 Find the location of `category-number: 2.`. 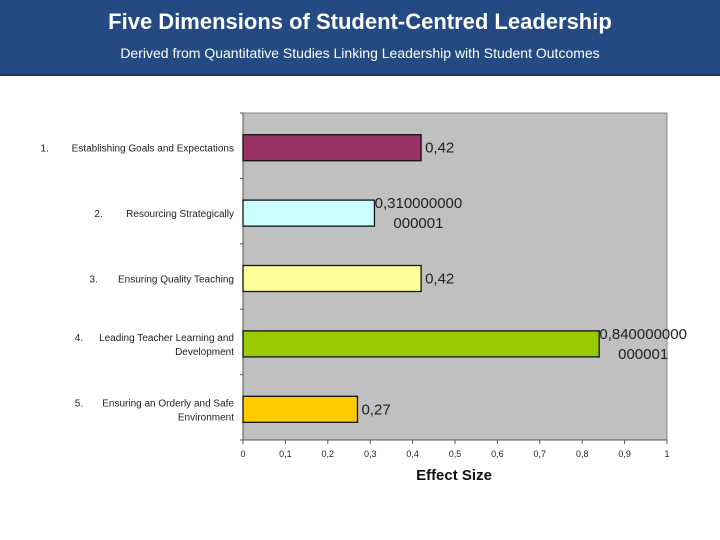

category-number: 2. is located at coordinates (98, 214).